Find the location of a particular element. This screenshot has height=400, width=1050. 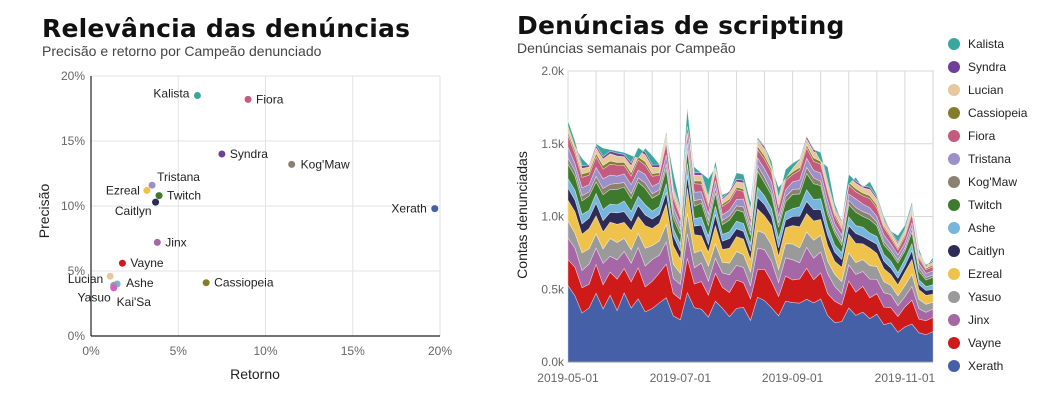

legend-label: Syndra is located at coordinates (987, 66).